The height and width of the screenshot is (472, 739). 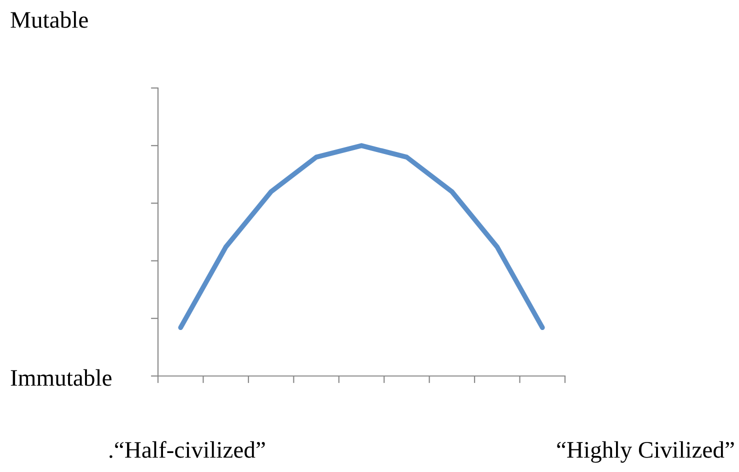 What do you see at coordinates (187, 449) in the screenshot?
I see `text: .“Half-civilized”` at bounding box center [187, 449].